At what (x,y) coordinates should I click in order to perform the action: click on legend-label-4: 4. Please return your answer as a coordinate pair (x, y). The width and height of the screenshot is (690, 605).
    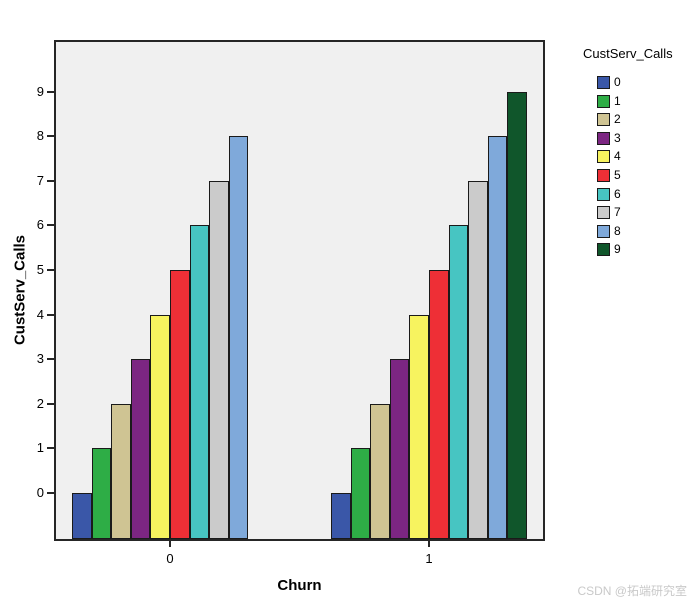
    Looking at the image, I should click on (617, 156).